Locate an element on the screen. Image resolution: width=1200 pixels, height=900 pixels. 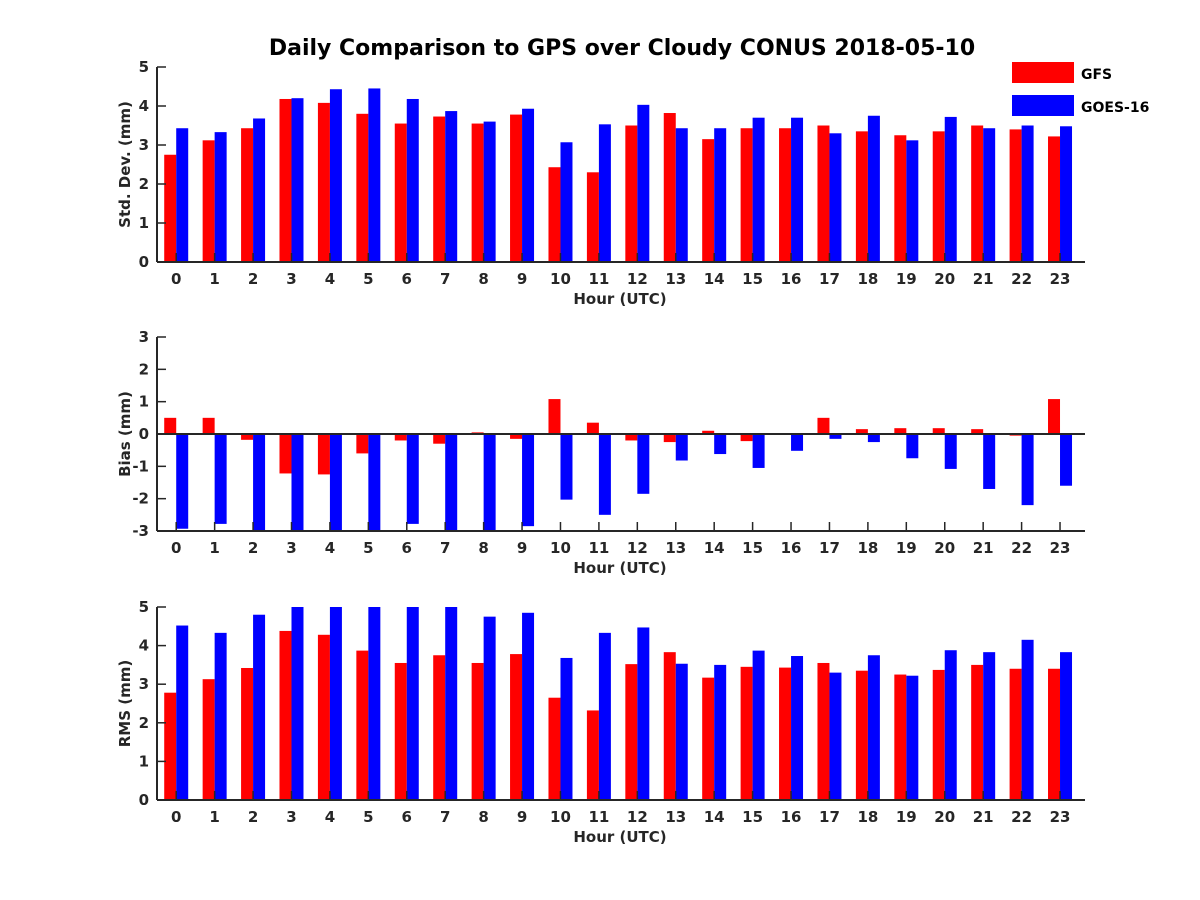
y-tick-label: 0 is located at coordinates (144, 434).